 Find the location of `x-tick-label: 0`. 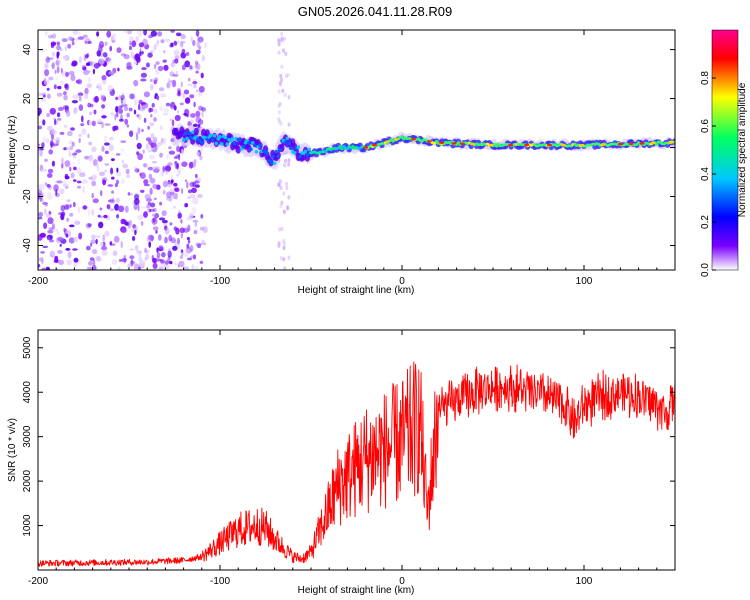

x-tick-label: 0 is located at coordinates (402, 581).